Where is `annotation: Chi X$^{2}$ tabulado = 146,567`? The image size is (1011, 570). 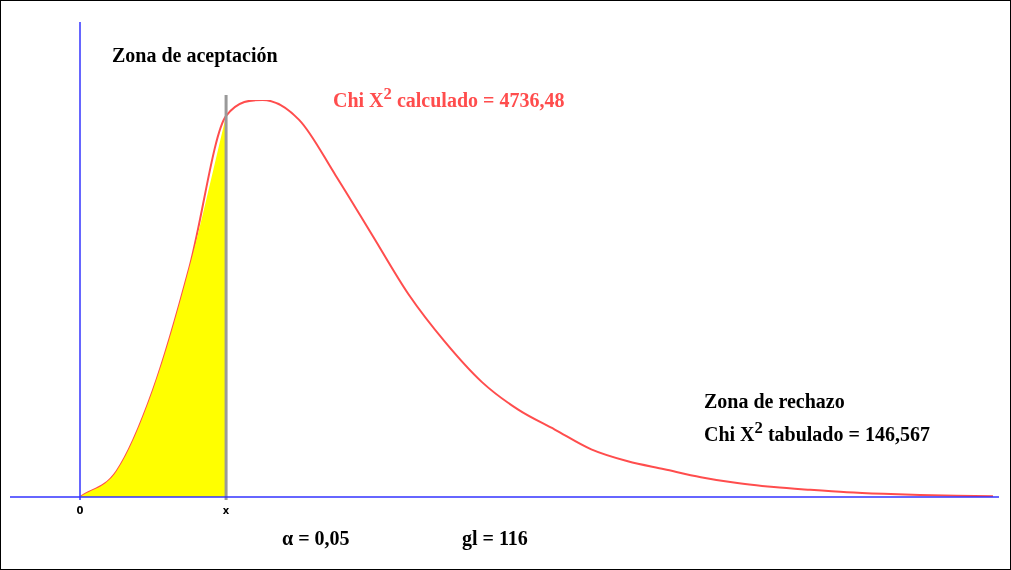 annotation: Chi X$^{2}$ tabulado = 146,567 is located at coordinates (817, 432).